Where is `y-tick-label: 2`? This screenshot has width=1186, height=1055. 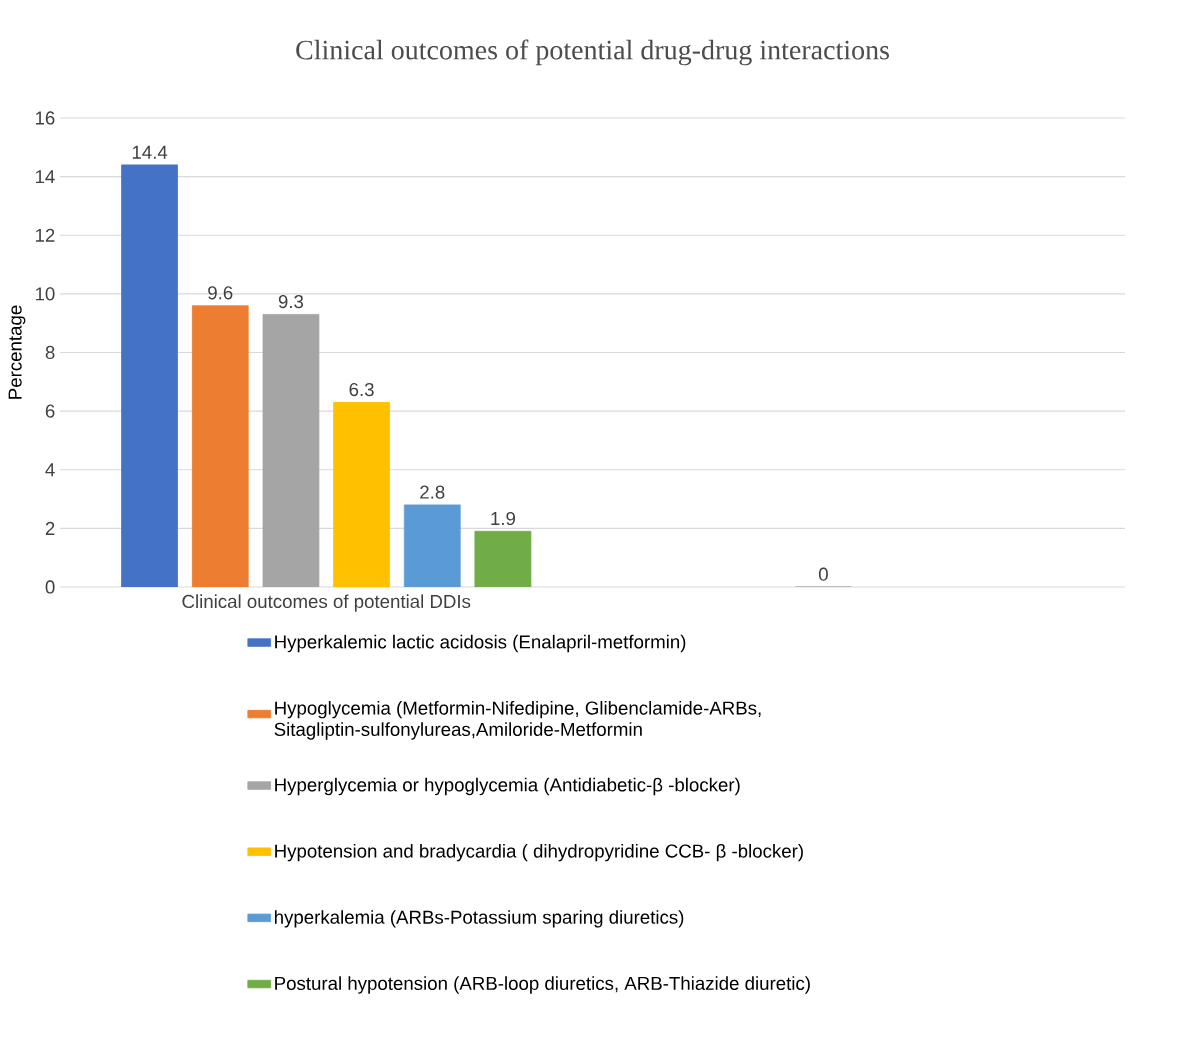
y-tick-label: 2 is located at coordinates (50, 528).